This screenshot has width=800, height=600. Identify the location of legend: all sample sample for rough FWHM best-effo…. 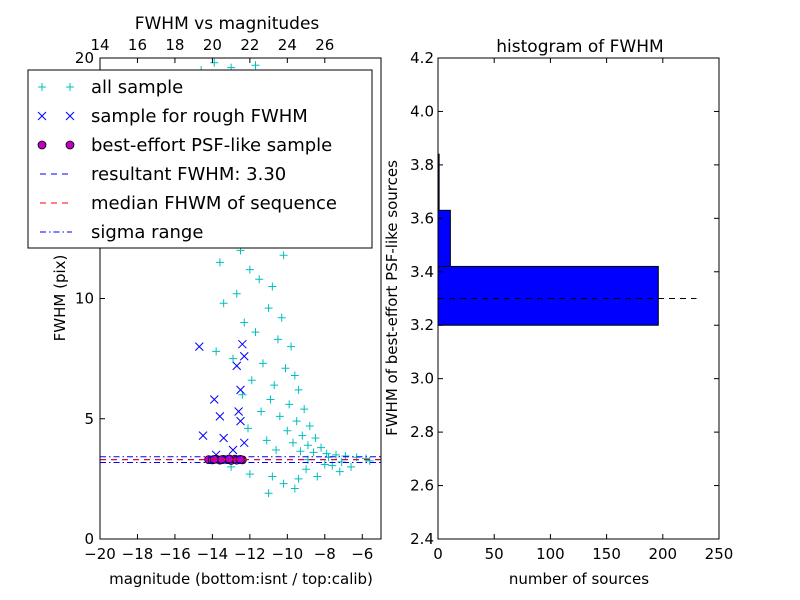
(200, 159).